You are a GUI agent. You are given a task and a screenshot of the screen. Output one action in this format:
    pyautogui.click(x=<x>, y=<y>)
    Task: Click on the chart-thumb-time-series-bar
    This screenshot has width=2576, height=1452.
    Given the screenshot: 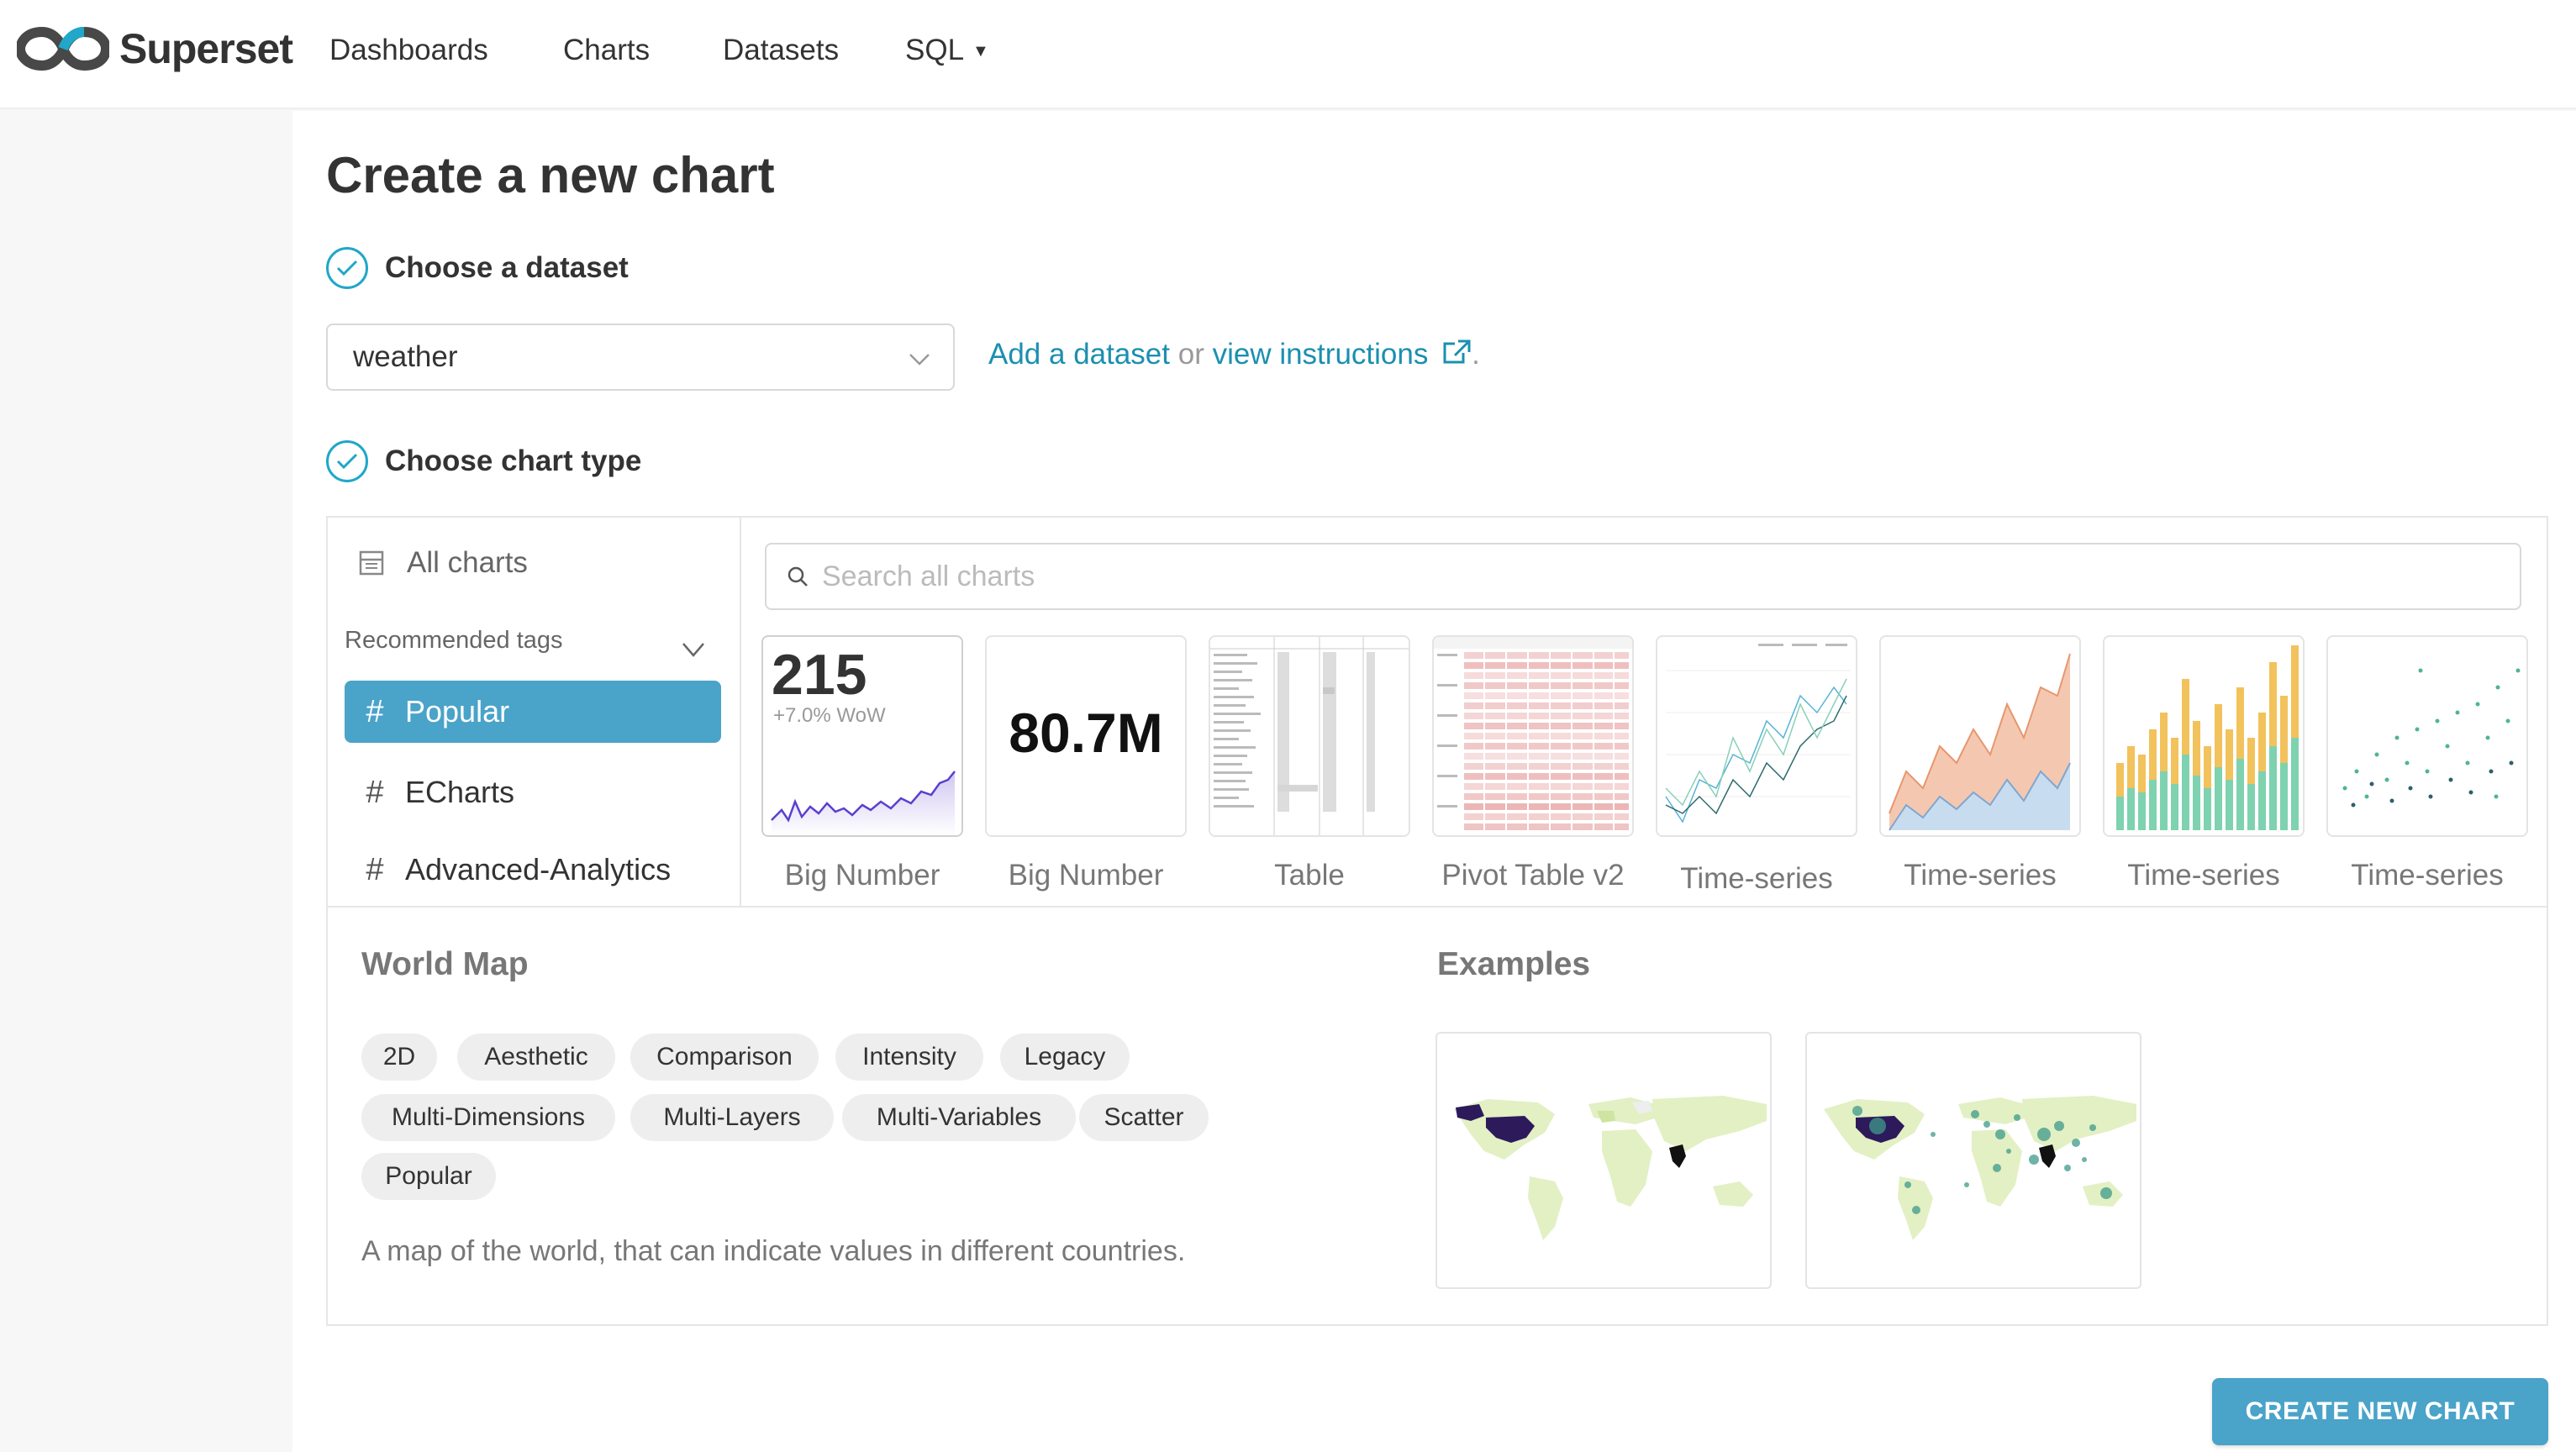 What is the action you would take?
    pyautogui.click(x=2204, y=736)
    